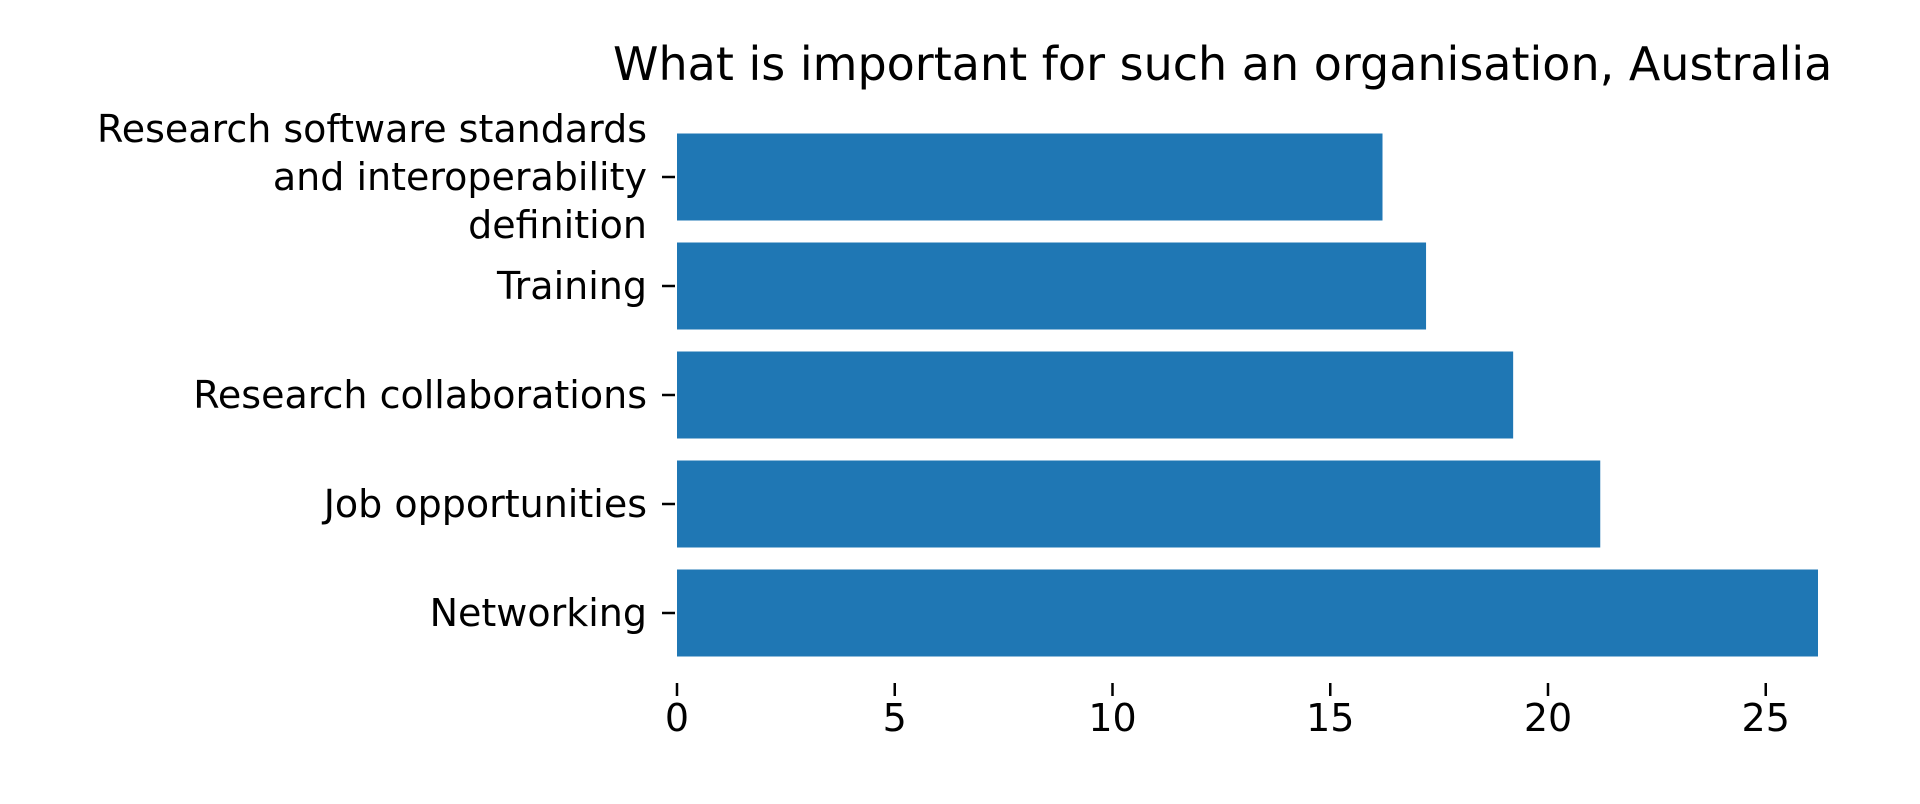  I want to click on y-tick-label-training: Training, so click(571, 286).